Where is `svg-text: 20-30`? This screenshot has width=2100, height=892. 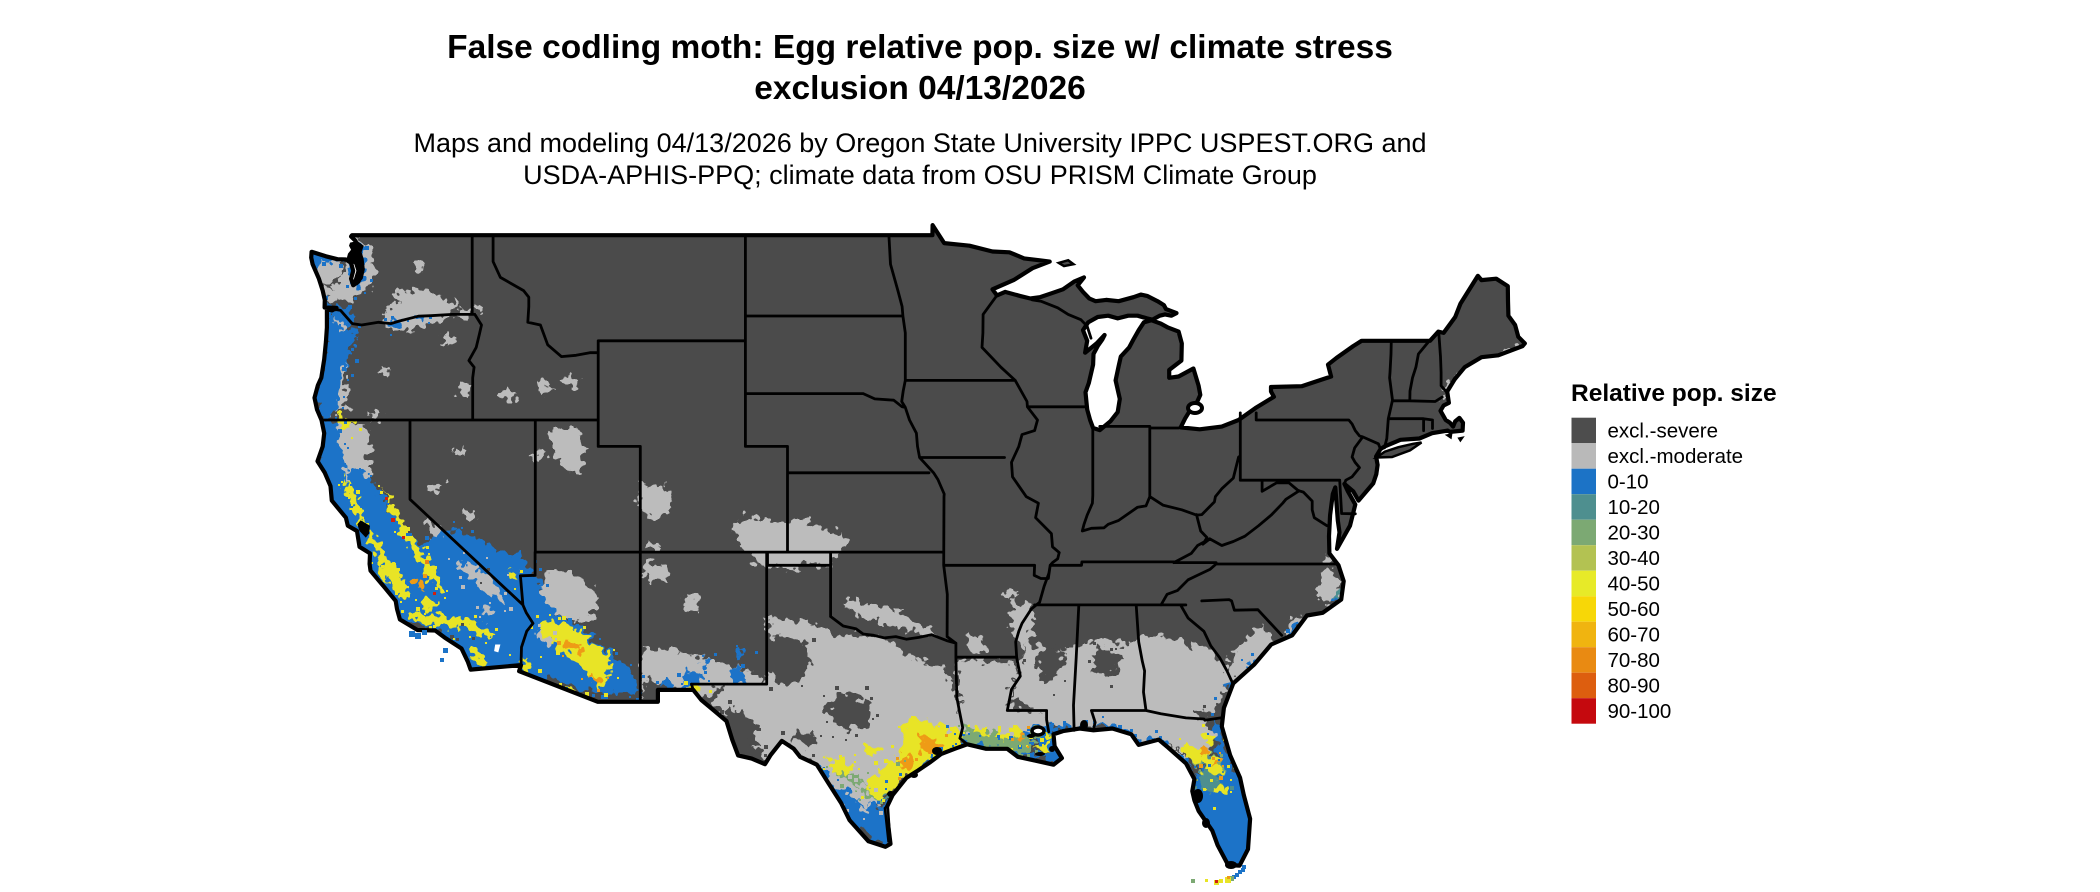
svg-text: 20-30 is located at coordinates (1634, 533).